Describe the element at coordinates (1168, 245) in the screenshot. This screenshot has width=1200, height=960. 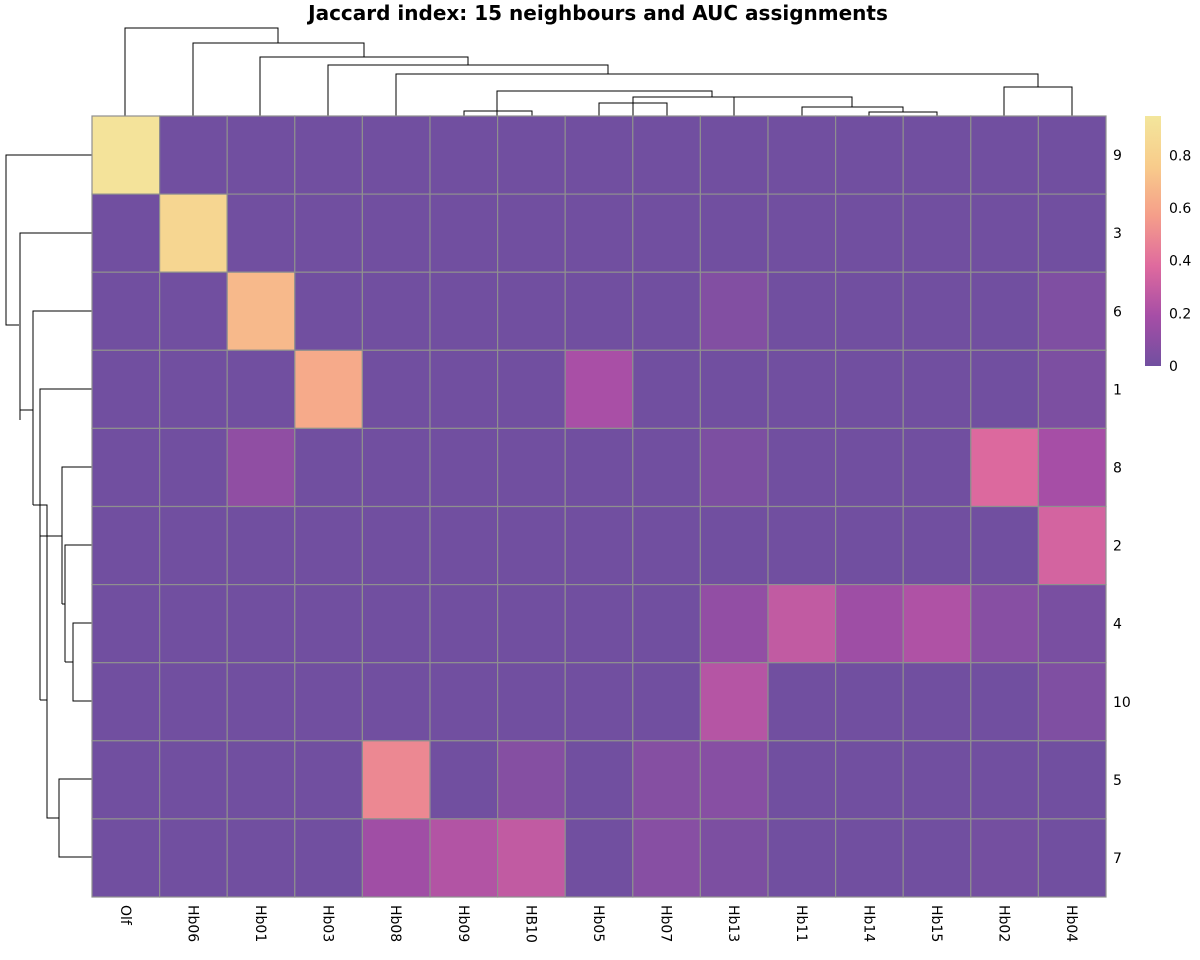
I see `colorbar: 0 0.2 0.4 0.6 0.8` at that location.